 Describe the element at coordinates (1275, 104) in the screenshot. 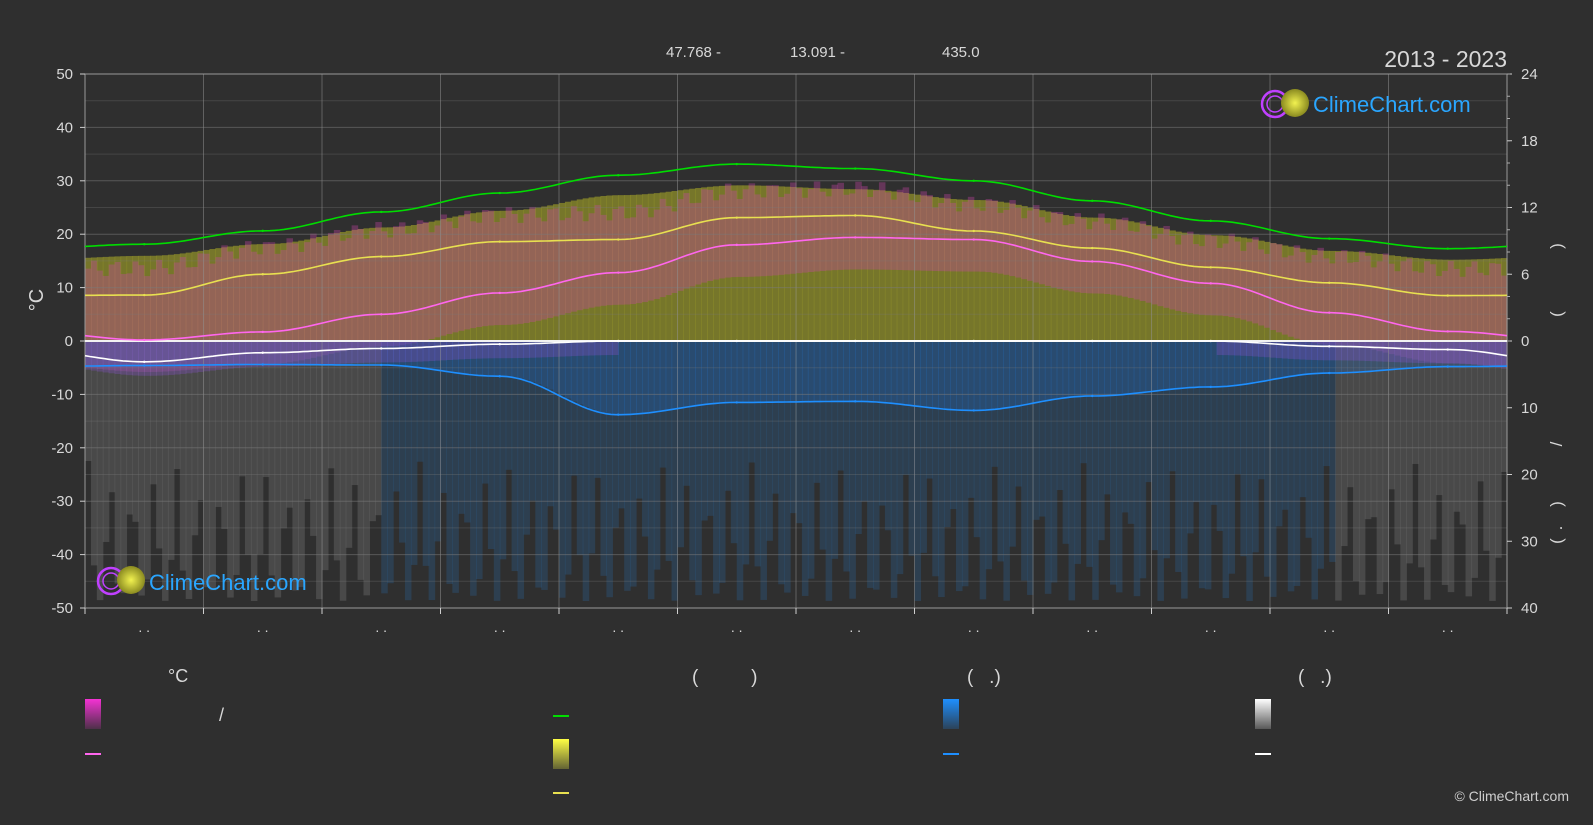

I see `logo-ring-icon` at that location.